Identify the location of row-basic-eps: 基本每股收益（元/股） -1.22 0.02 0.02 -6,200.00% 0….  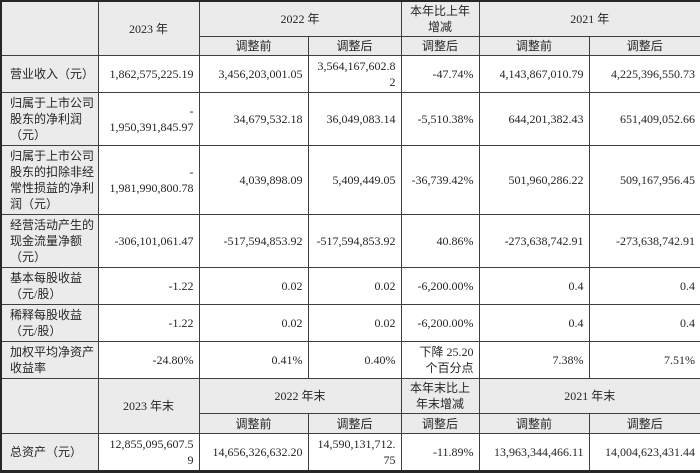
(350, 286).